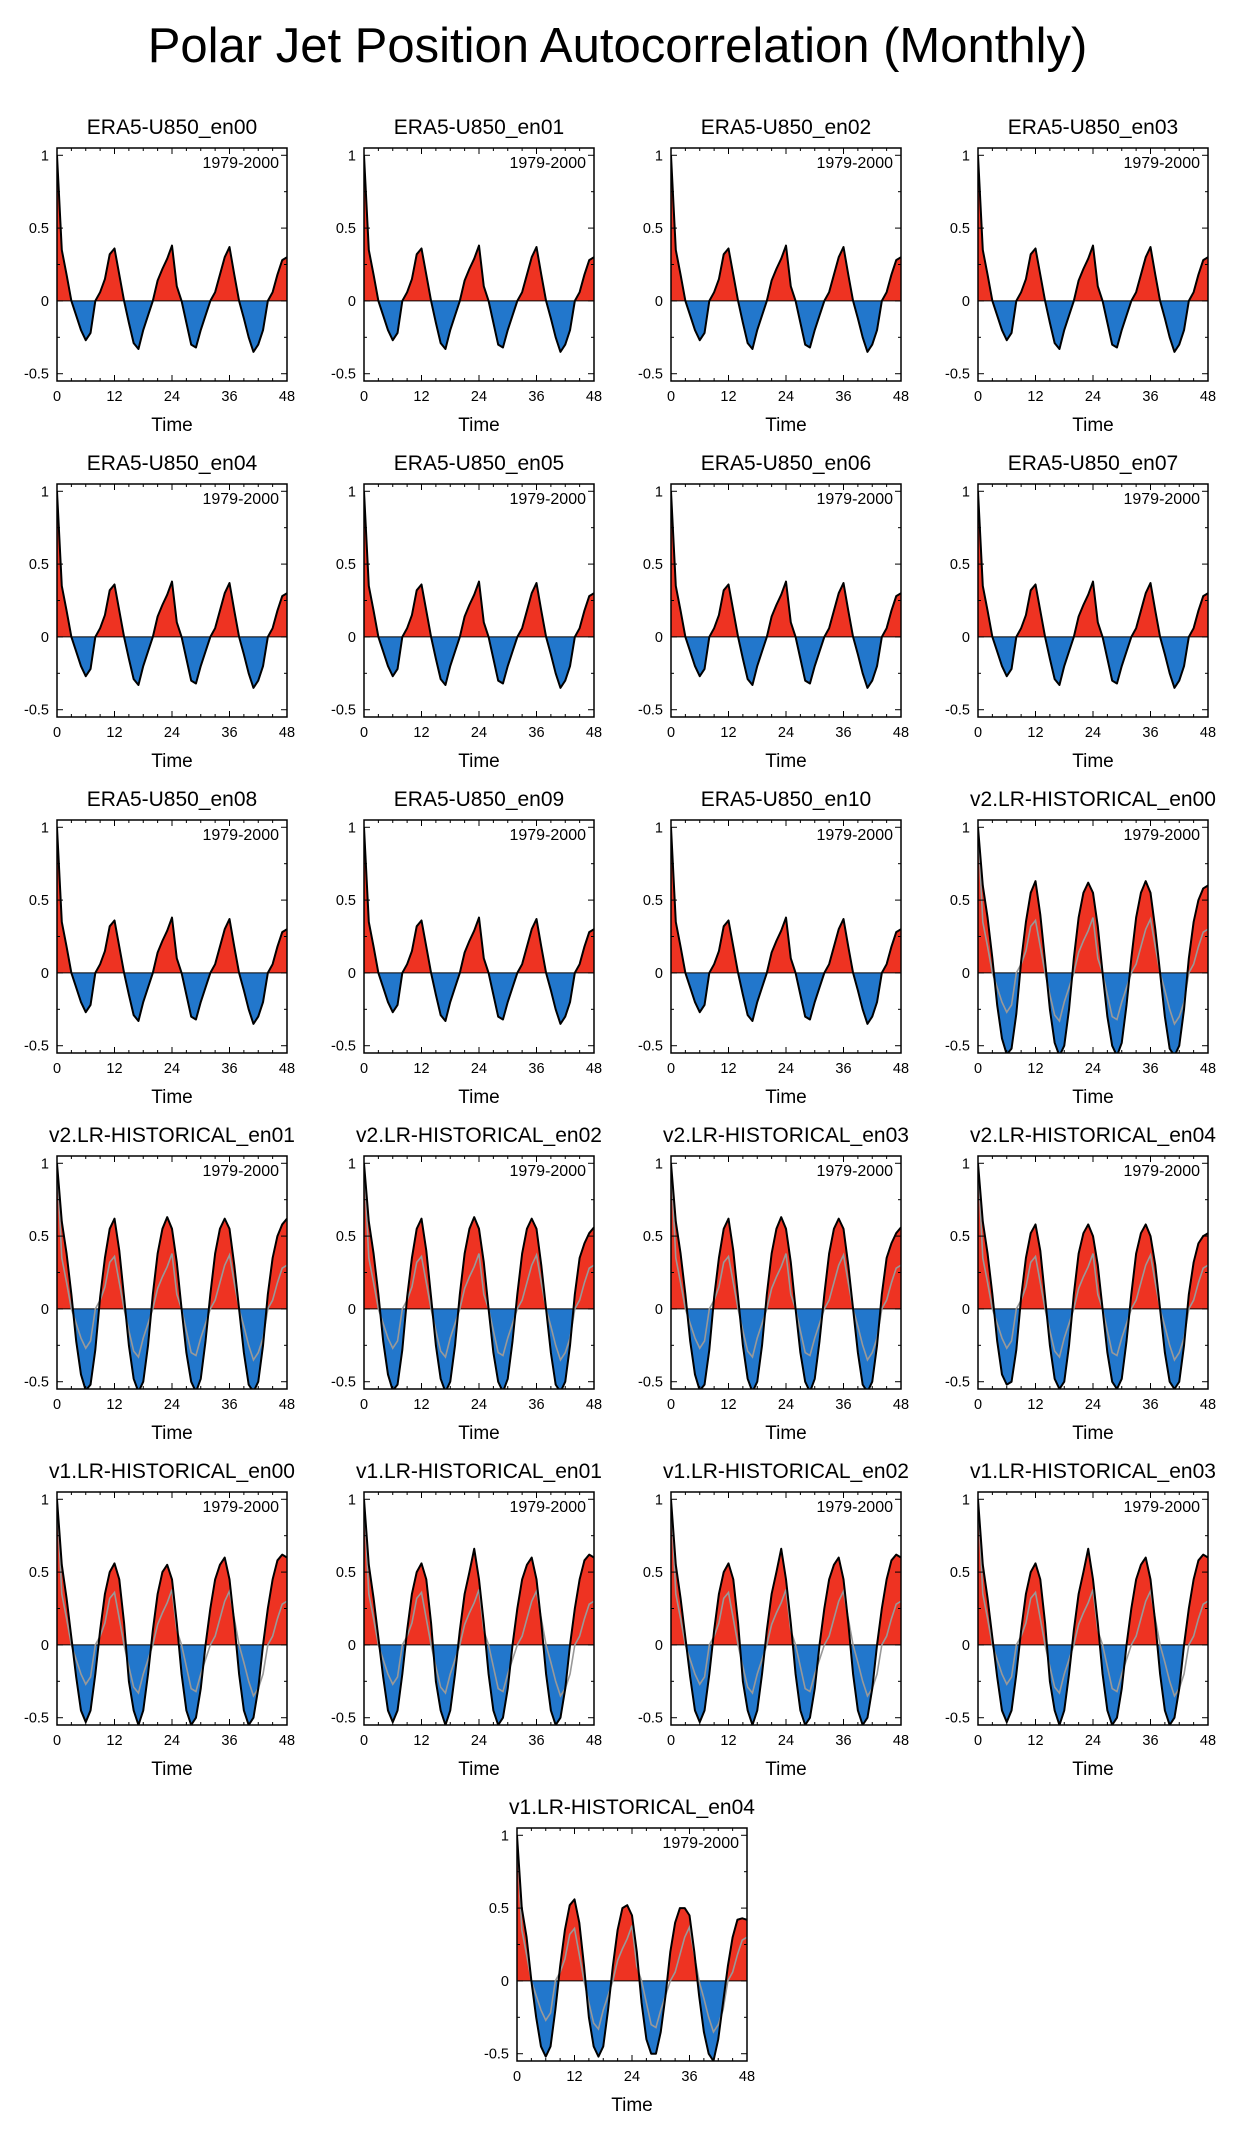 The height and width of the screenshot is (2144, 1235). What do you see at coordinates (1093, 463) in the screenshot?
I see `panel-title: ERA5-U850_en07` at bounding box center [1093, 463].